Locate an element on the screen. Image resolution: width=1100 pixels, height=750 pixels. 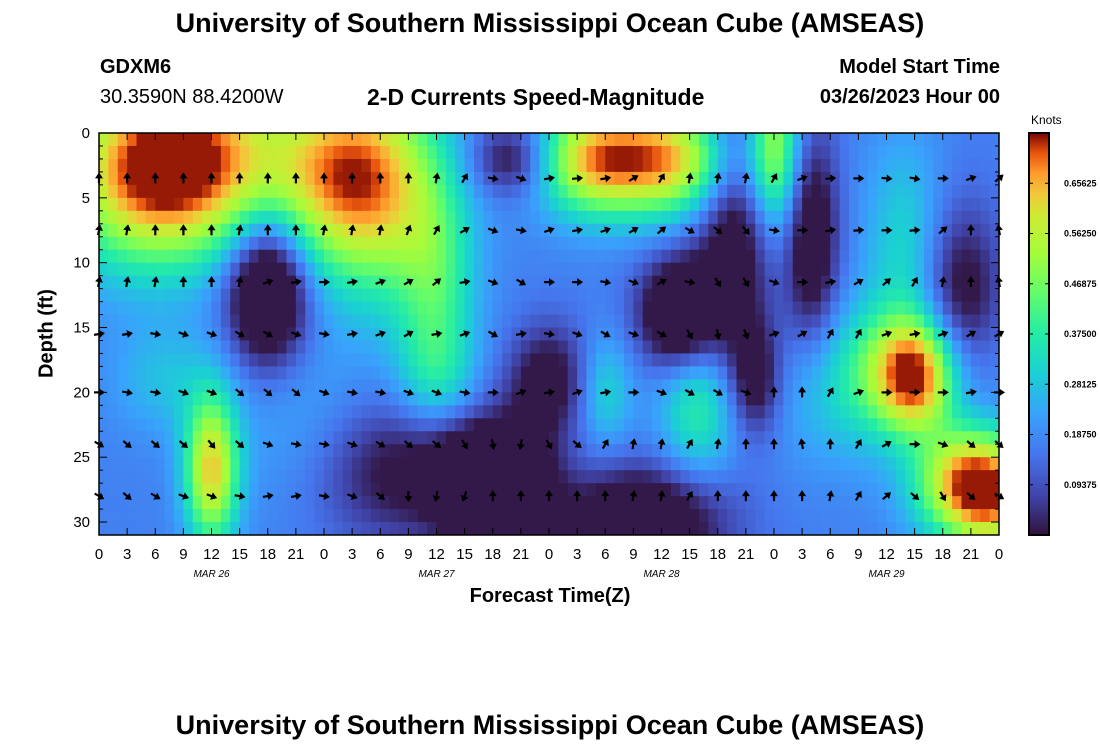
x-tick-label: 18 is located at coordinates (267, 554).